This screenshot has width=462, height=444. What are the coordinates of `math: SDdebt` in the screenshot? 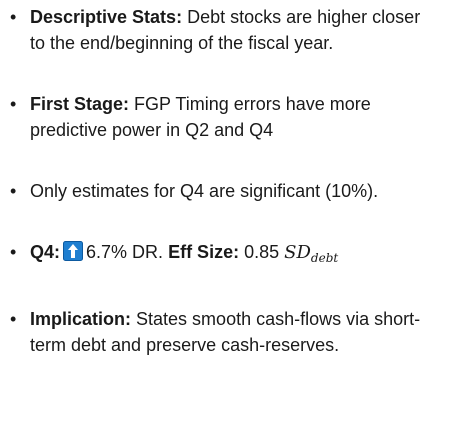 It's located at (311, 253).